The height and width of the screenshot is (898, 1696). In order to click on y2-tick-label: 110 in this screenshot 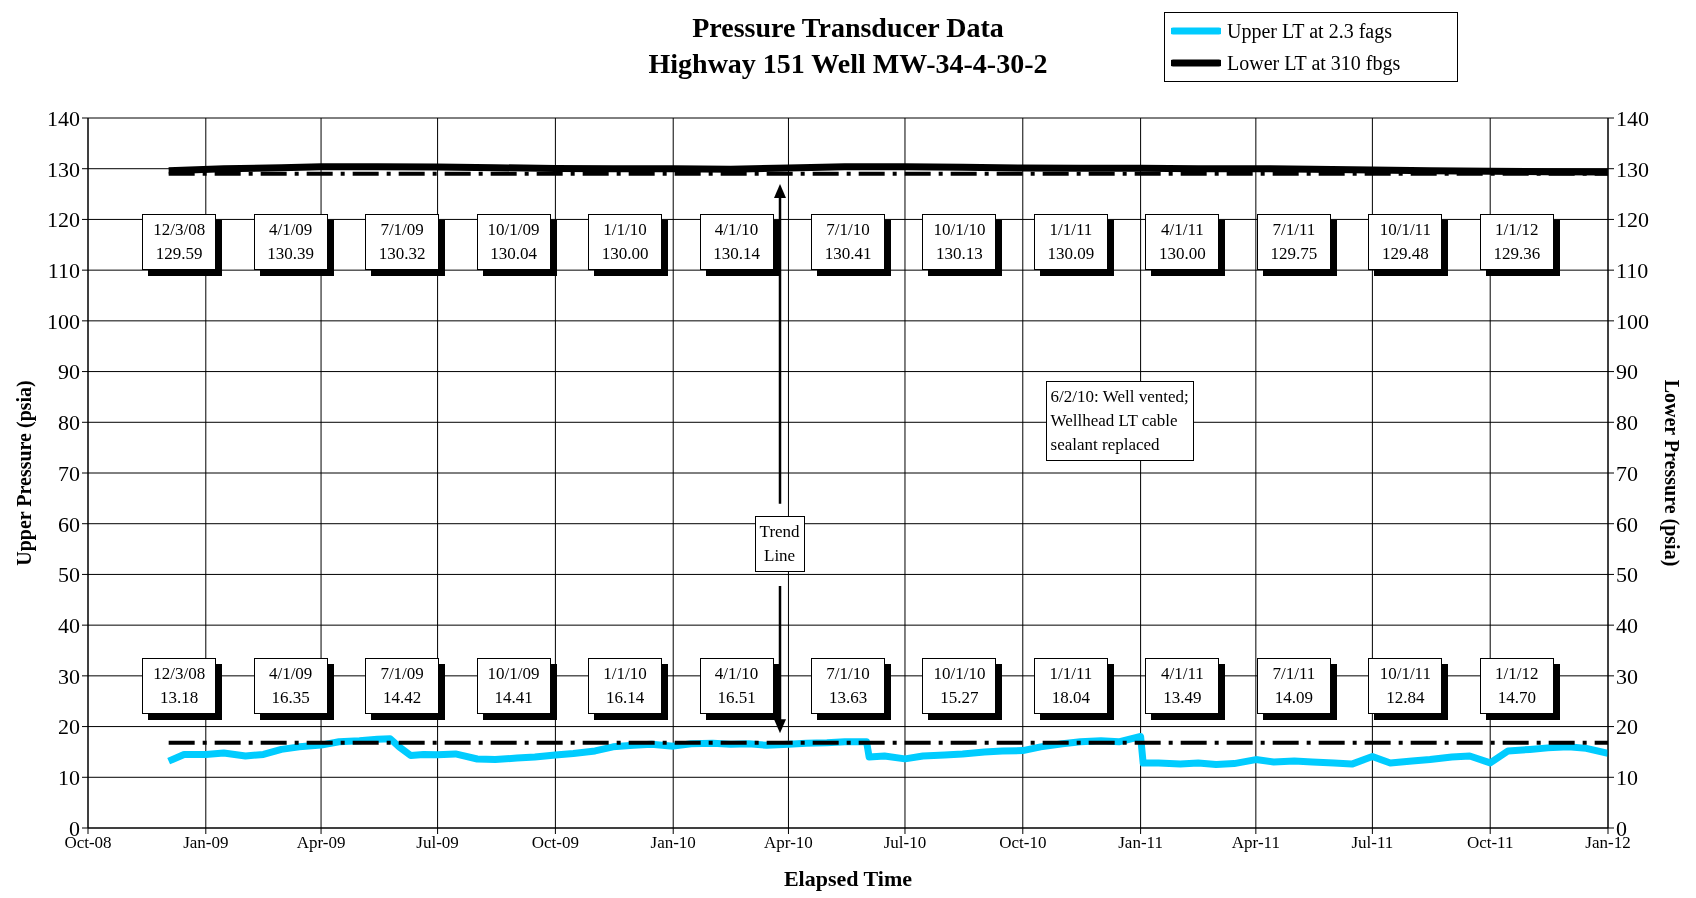, I will do `click(1632, 270)`.